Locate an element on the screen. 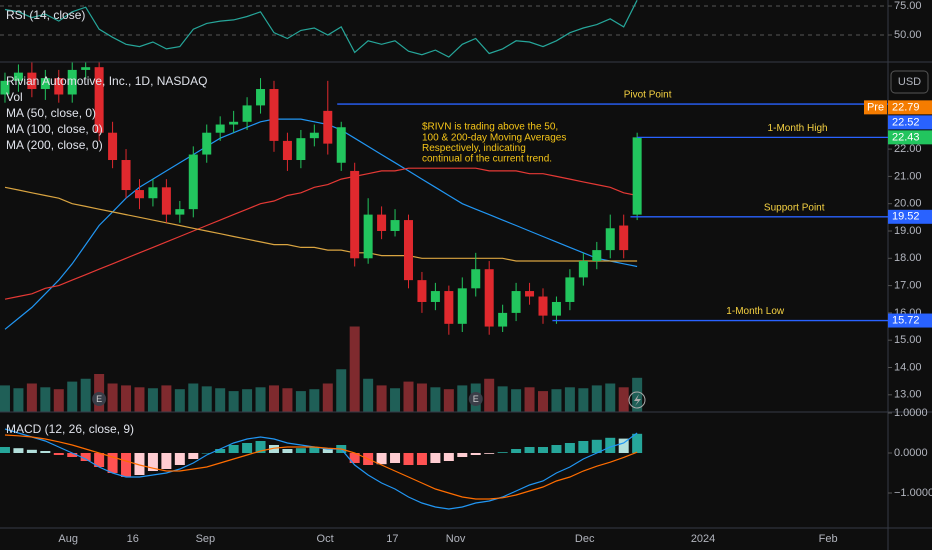 This screenshot has height=550, width=932. currency-button is located at coordinates (909, 82).